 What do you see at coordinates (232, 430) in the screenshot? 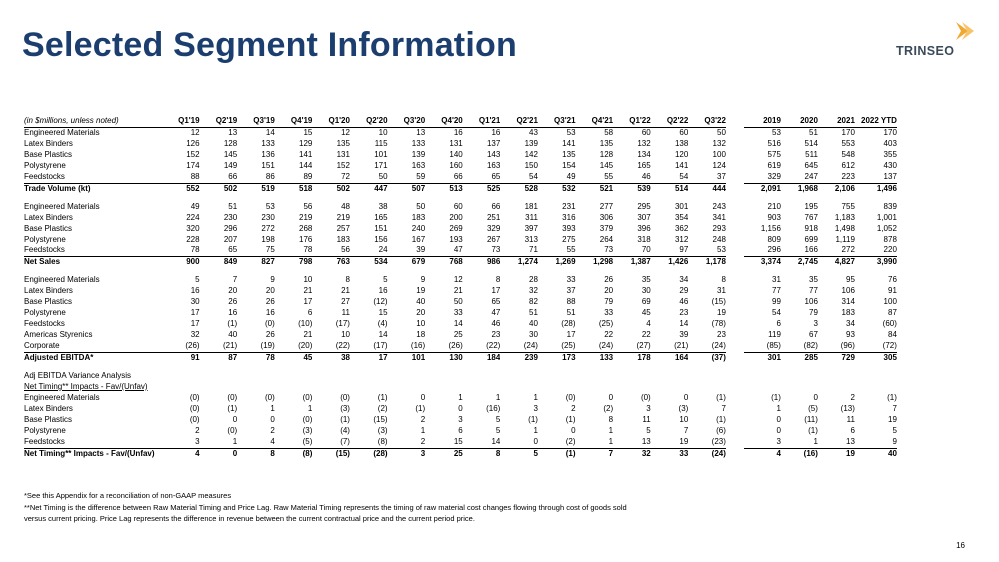
I see `cell: (0)` at bounding box center [232, 430].